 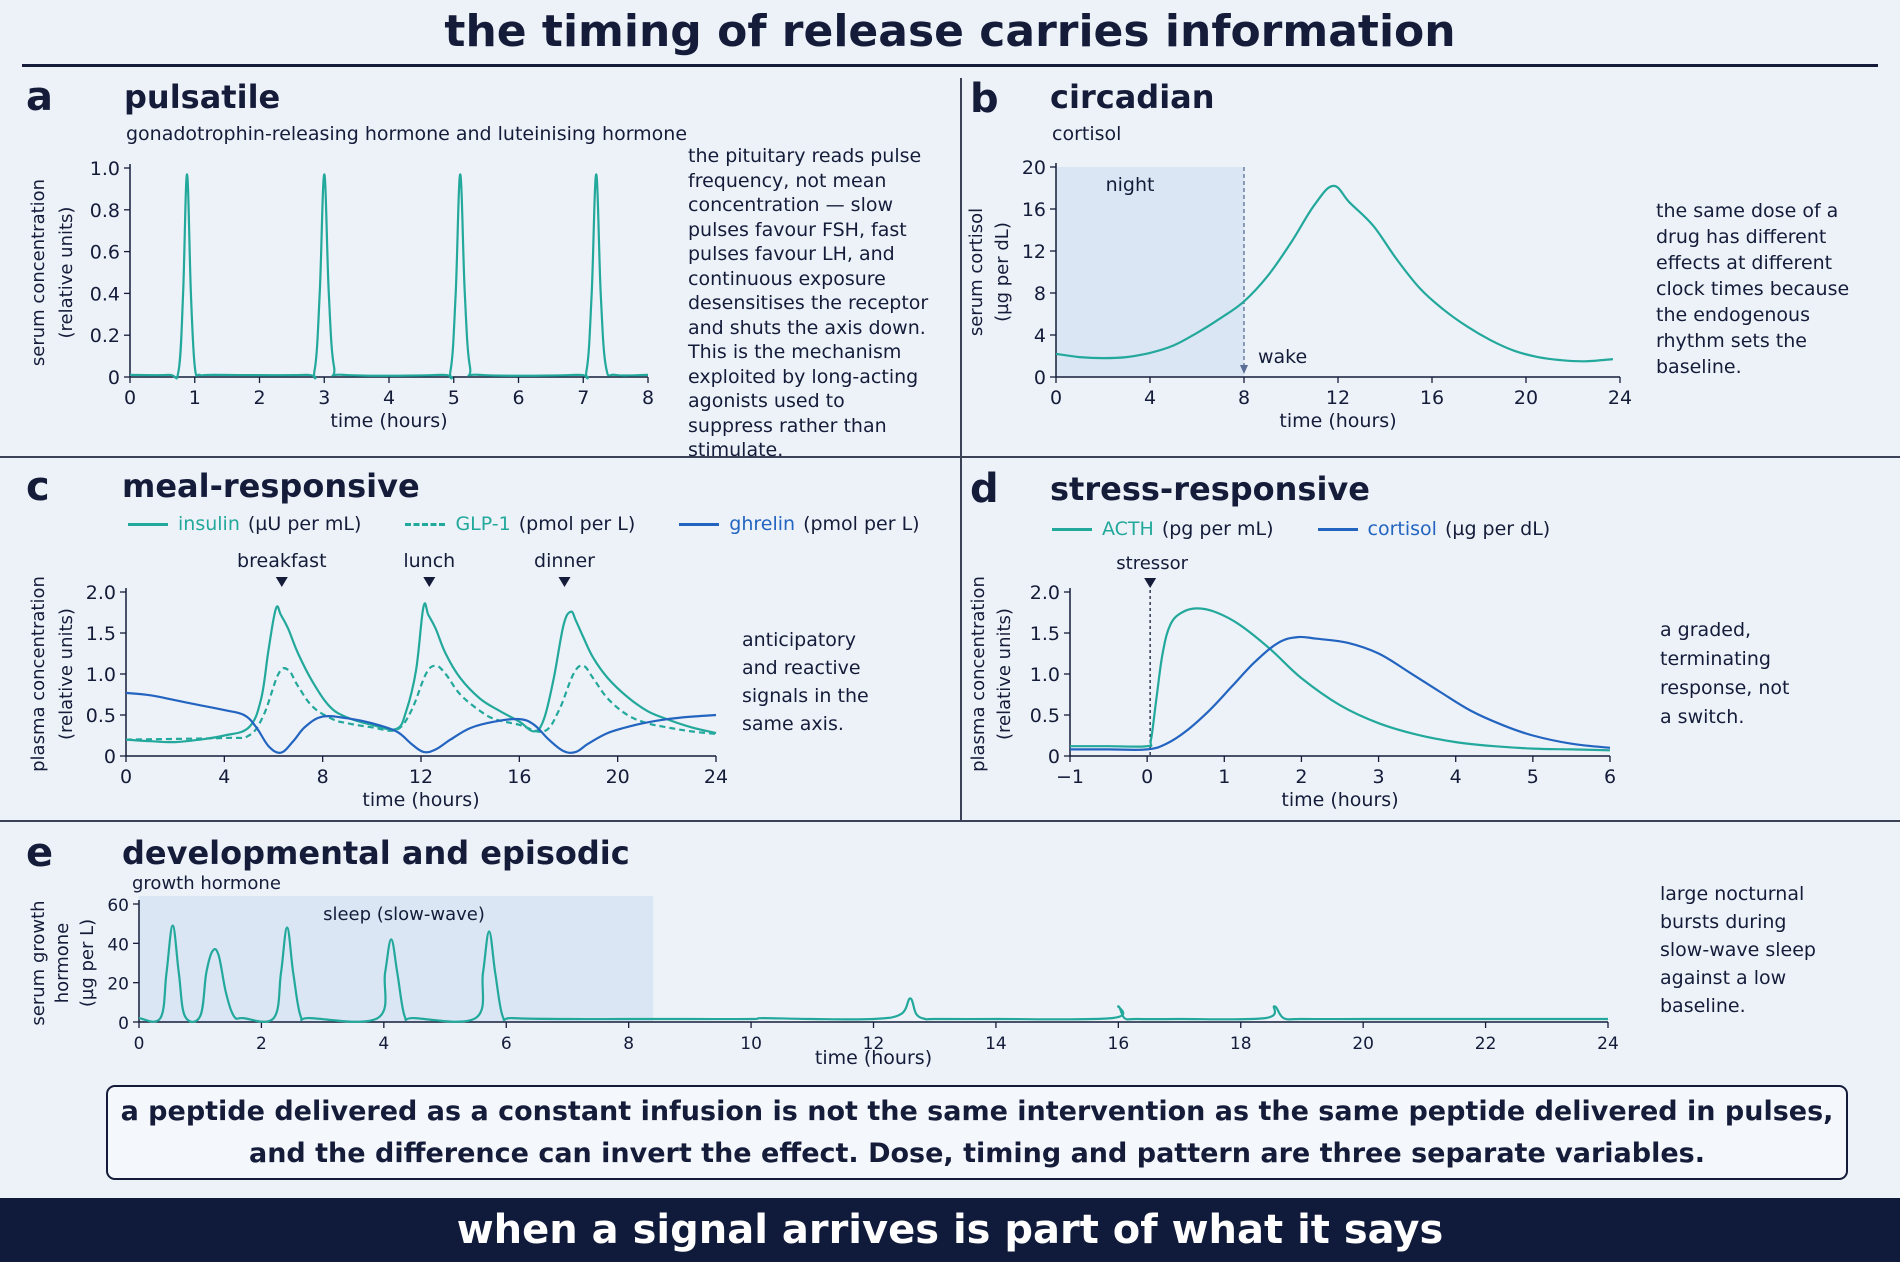 I want to click on panel-a-title: pulsatile, so click(x=202, y=97).